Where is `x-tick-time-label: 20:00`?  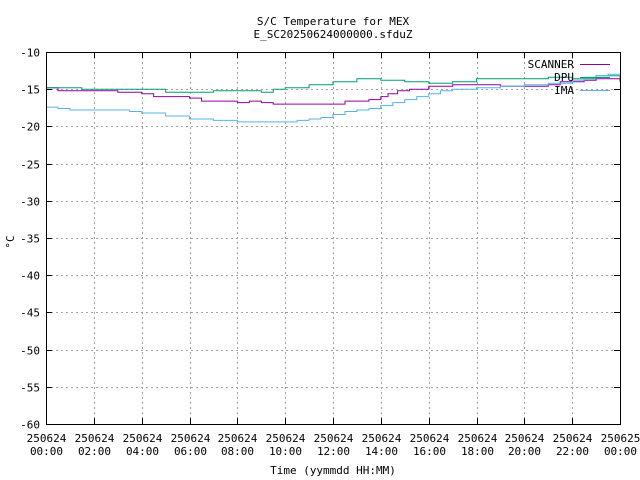 x-tick-time-label: 20:00 is located at coordinates (524, 451).